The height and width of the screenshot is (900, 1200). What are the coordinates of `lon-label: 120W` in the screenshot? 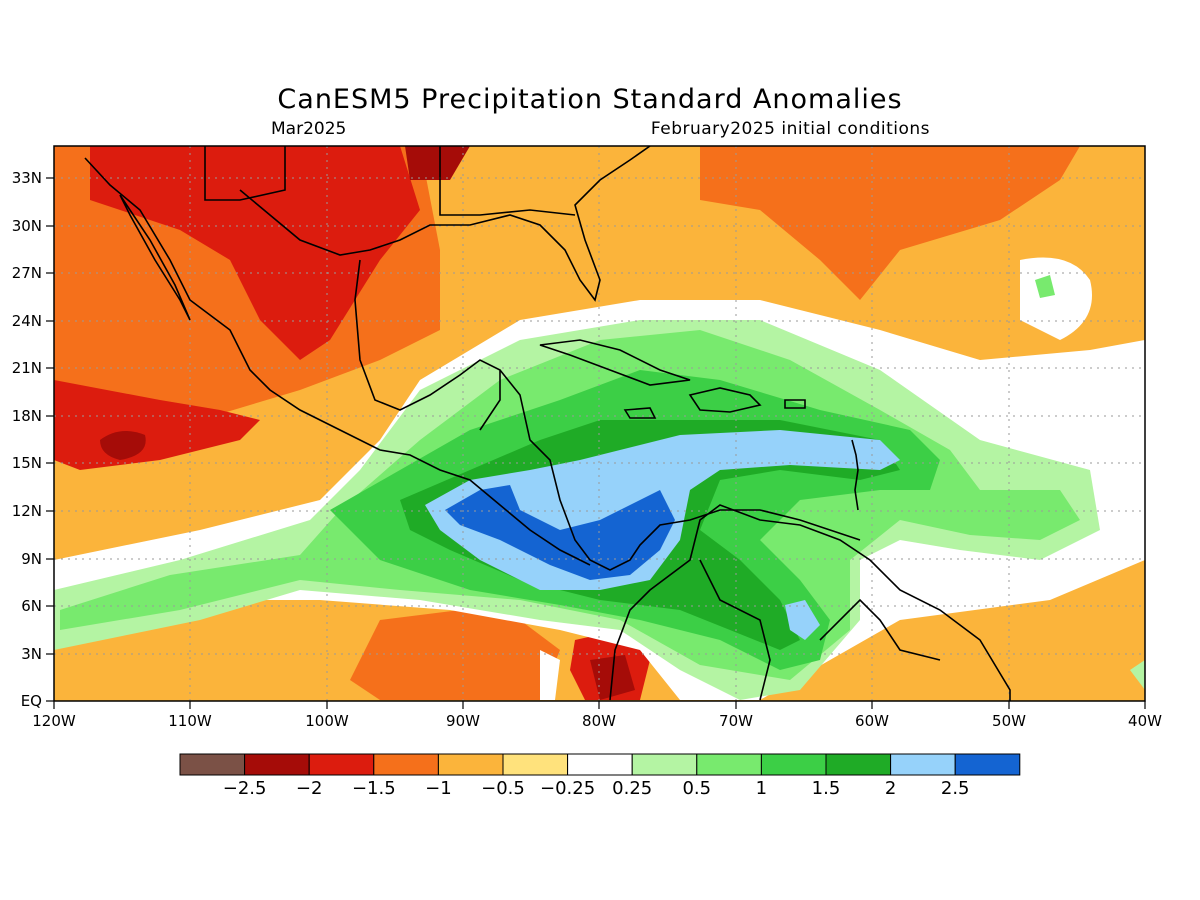 It's located at (54, 721).